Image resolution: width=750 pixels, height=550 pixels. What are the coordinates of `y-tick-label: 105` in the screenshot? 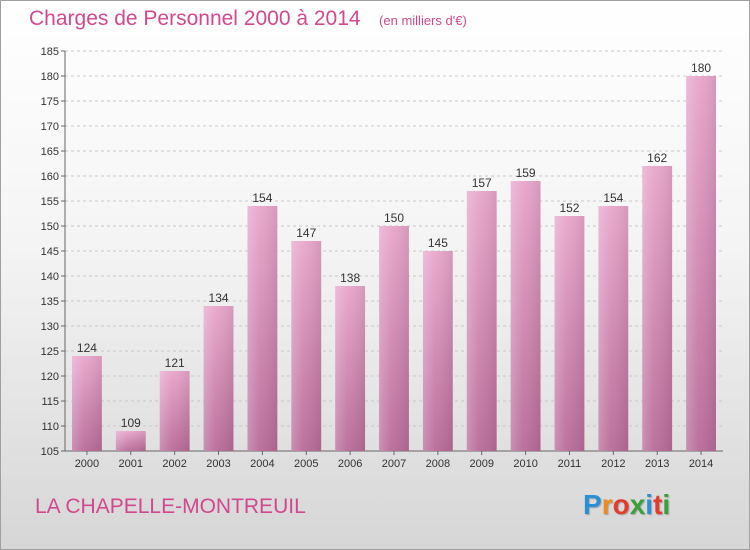 It's located at (50, 452).